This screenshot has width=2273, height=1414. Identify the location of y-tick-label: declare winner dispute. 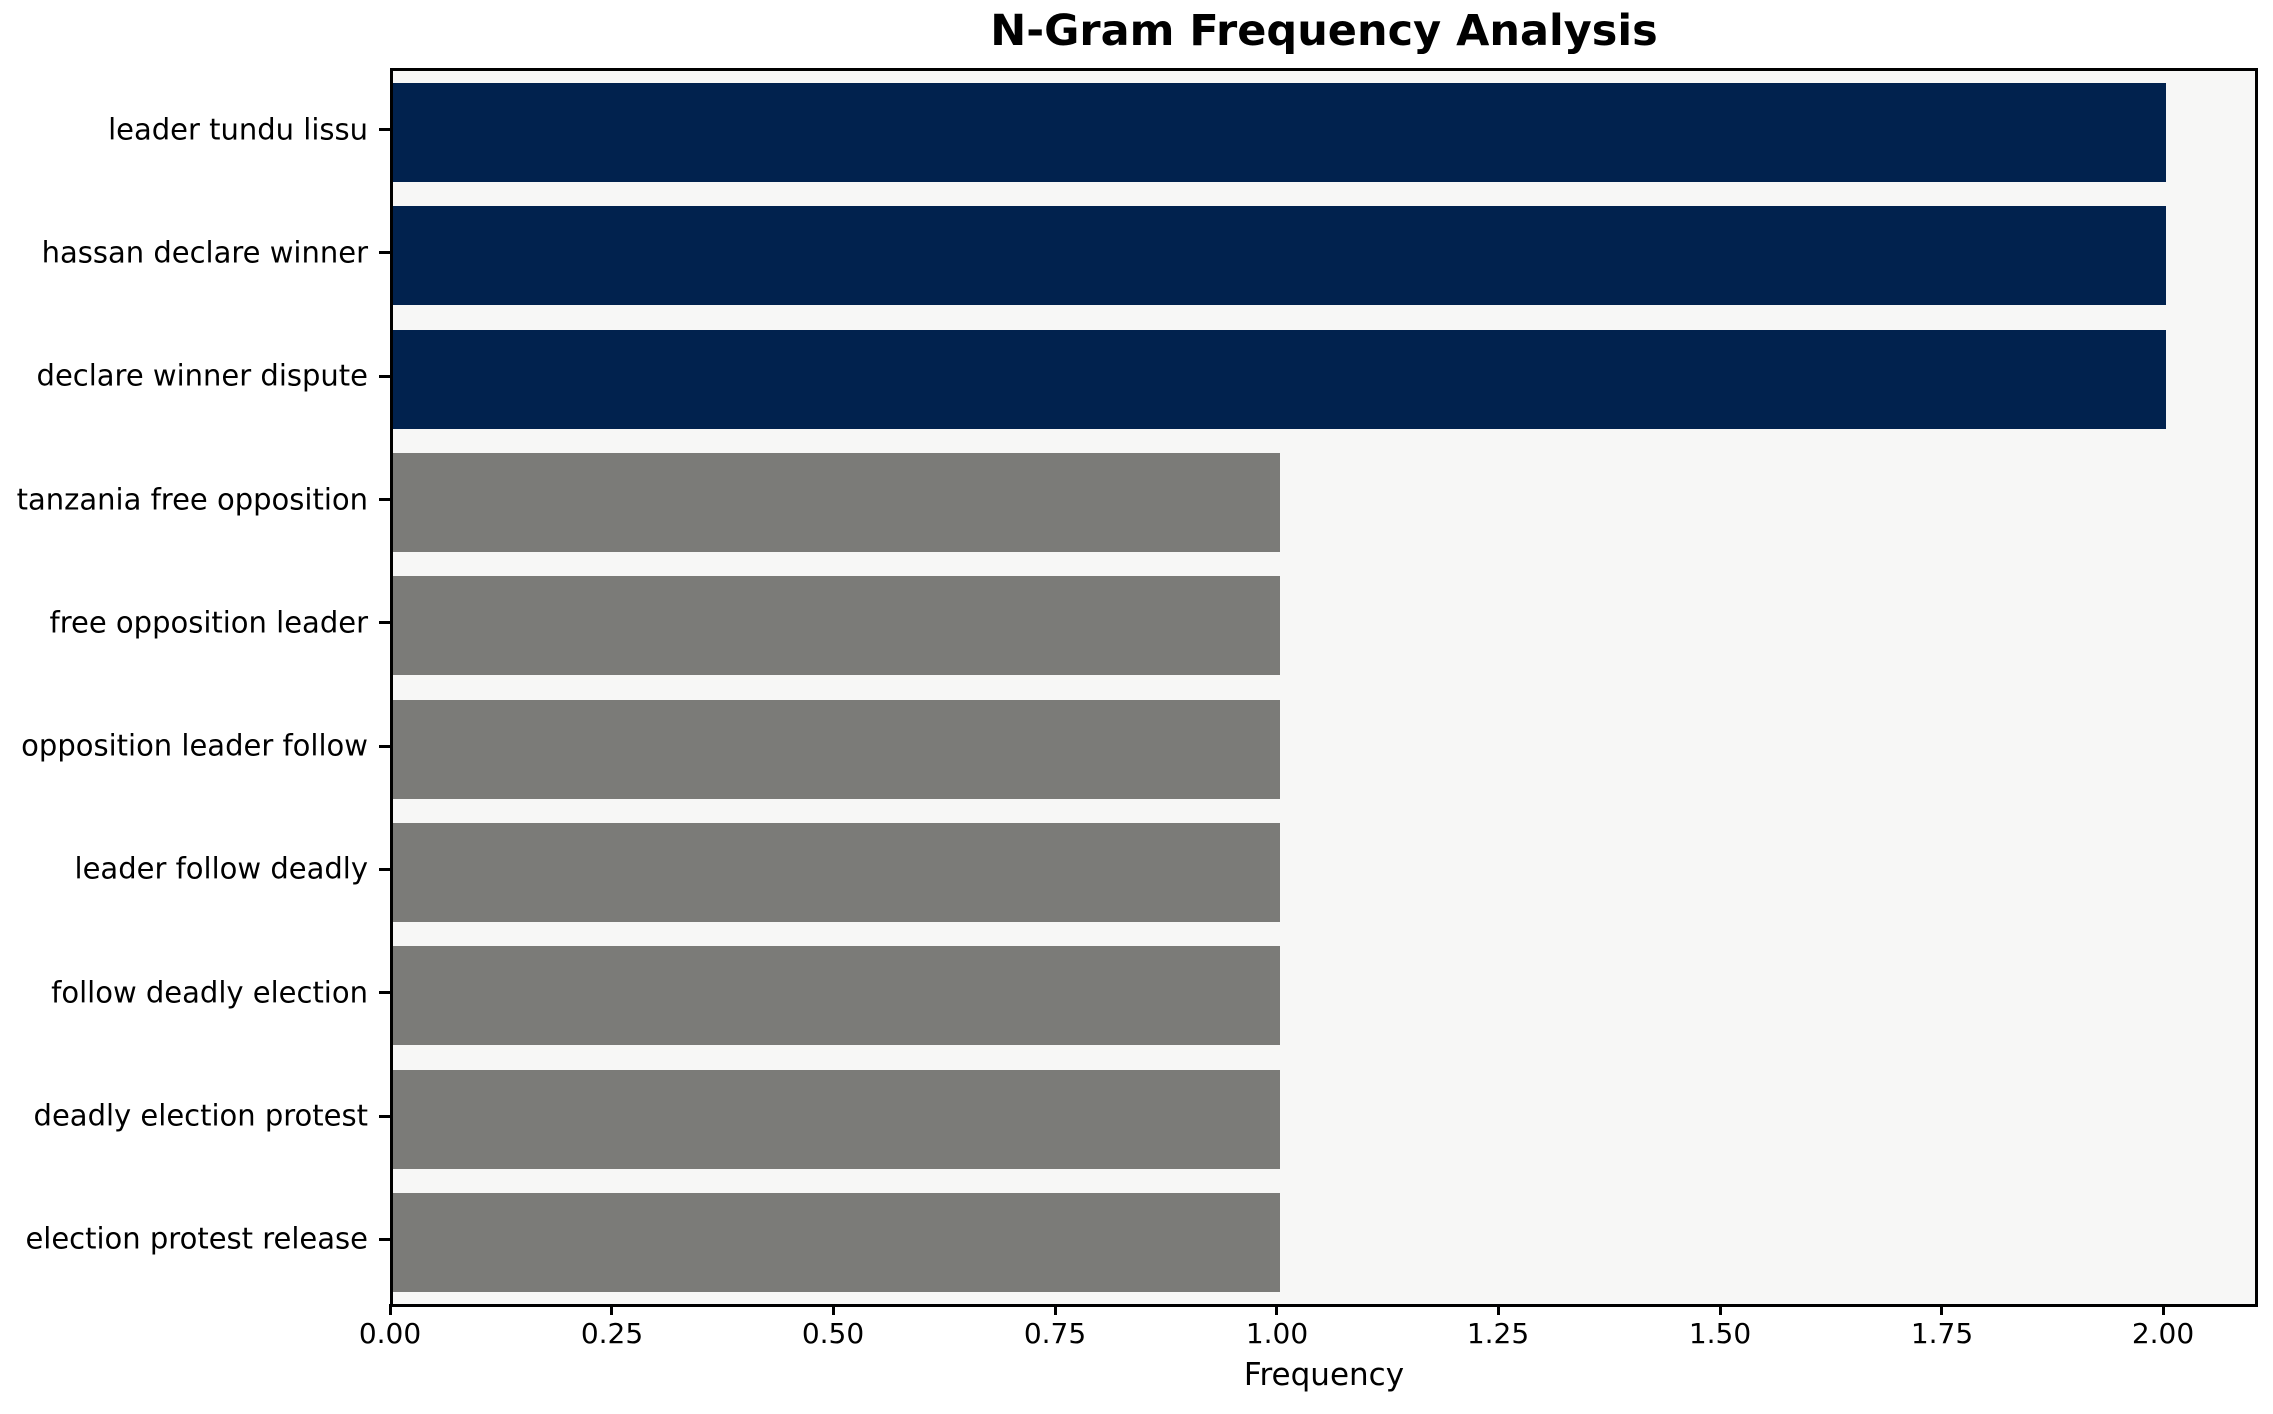
(202, 375).